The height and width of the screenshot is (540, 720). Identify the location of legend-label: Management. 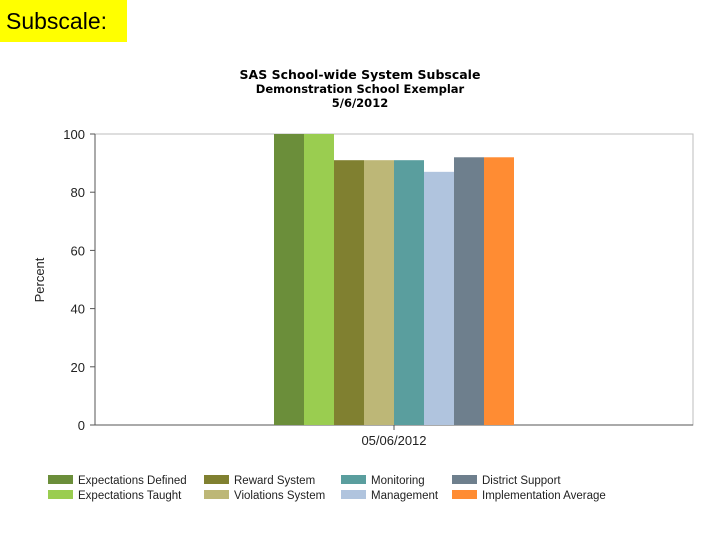
(405, 496).